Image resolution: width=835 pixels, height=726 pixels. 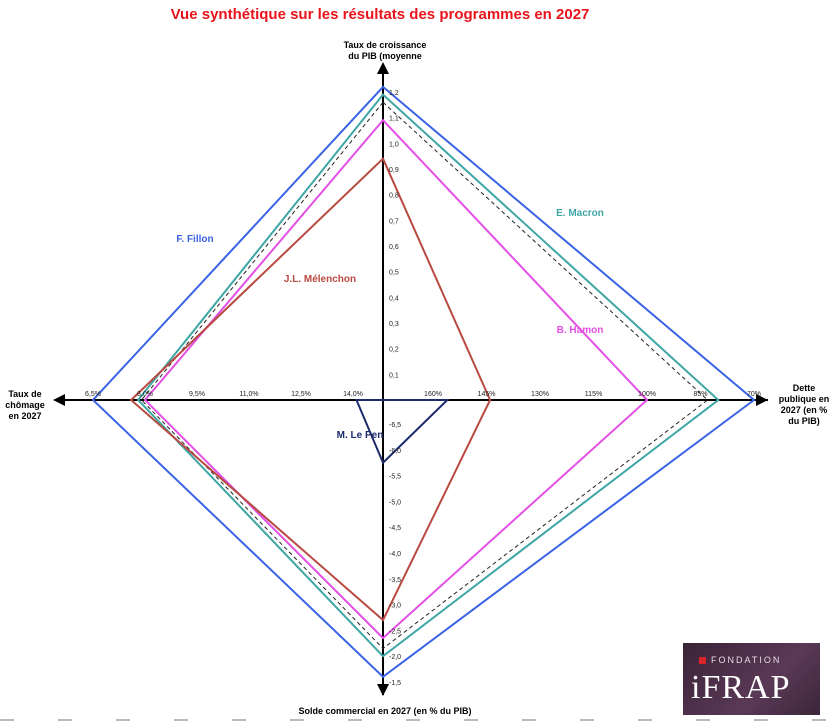 I want to click on series-label-4: J.L. Mélenchon, so click(x=320, y=279).